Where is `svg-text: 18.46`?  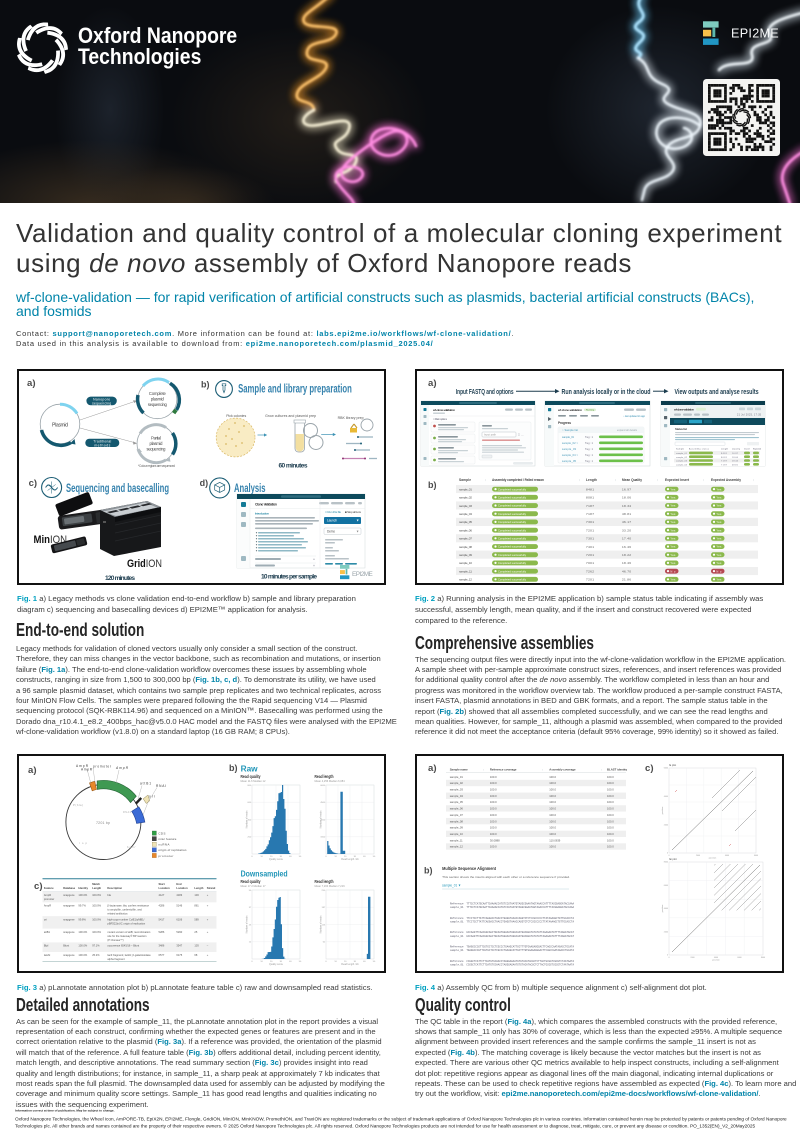 svg-text: 18.46 is located at coordinates (626, 563).